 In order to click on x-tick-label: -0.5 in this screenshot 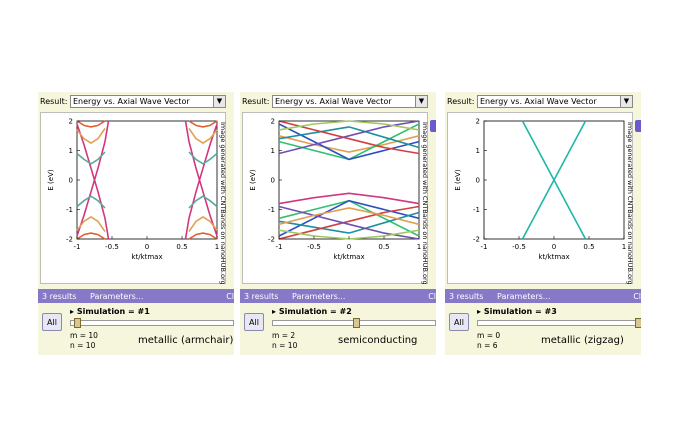, I will do `click(314, 247)`.